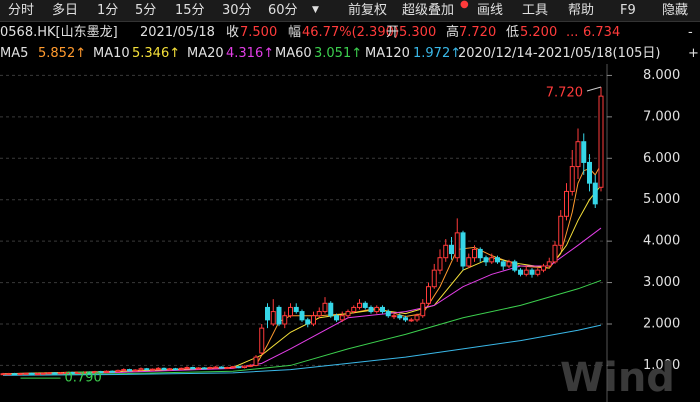 The height and width of the screenshot is (402, 700). What do you see at coordinates (661, 199) in the screenshot?
I see `y-tick-label: 5.000` at bounding box center [661, 199].